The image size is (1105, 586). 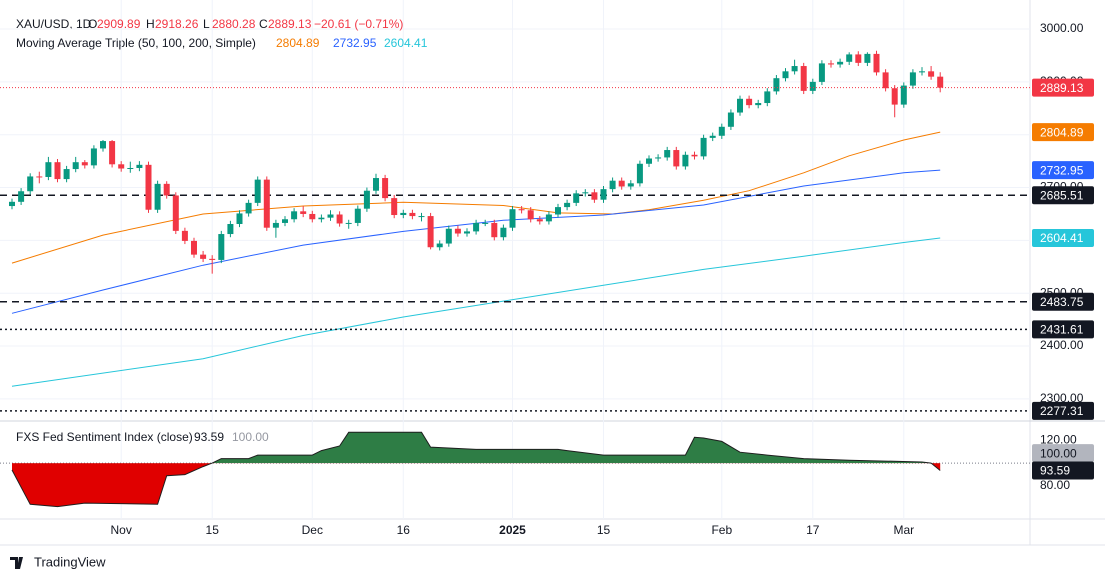 What do you see at coordinates (298, 43) in the screenshot?
I see `ma-legend-value: 2804.89` at bounding box center [298, 43].